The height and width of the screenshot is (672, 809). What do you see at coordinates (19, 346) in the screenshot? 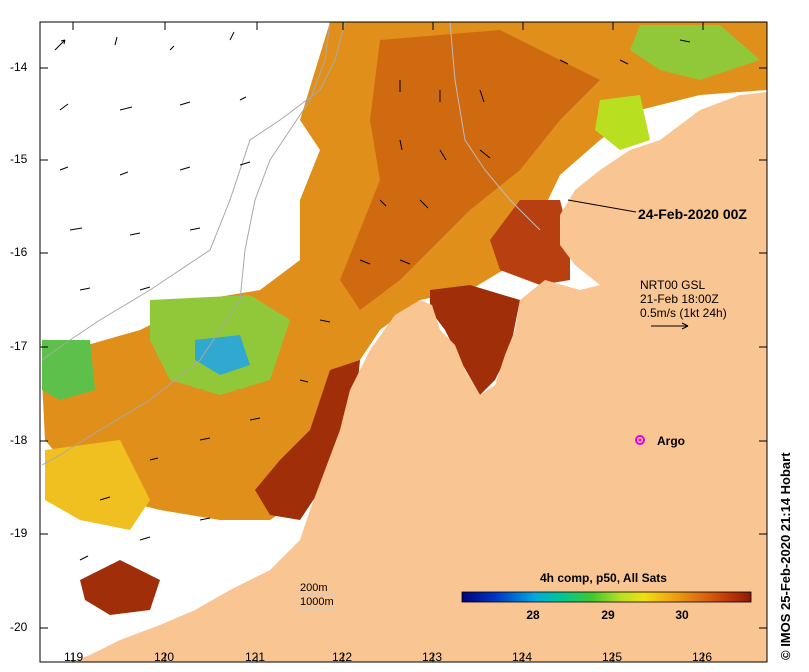
I see `lat-label-17: -17` at bounding box center [19, 346].